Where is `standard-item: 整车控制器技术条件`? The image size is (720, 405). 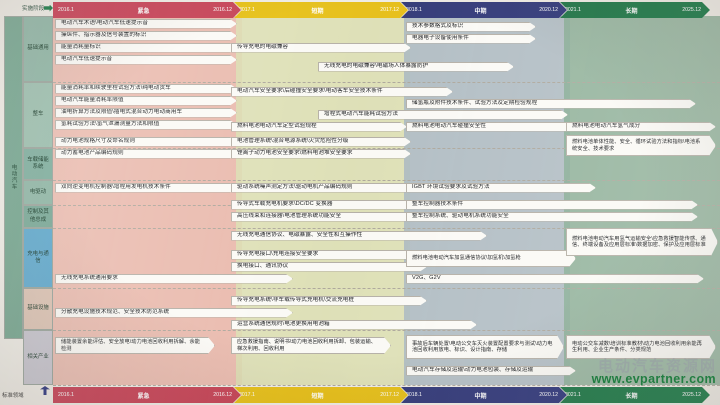
standard-item: 整车控制器技术条件 is located at coordinates (552, 205).